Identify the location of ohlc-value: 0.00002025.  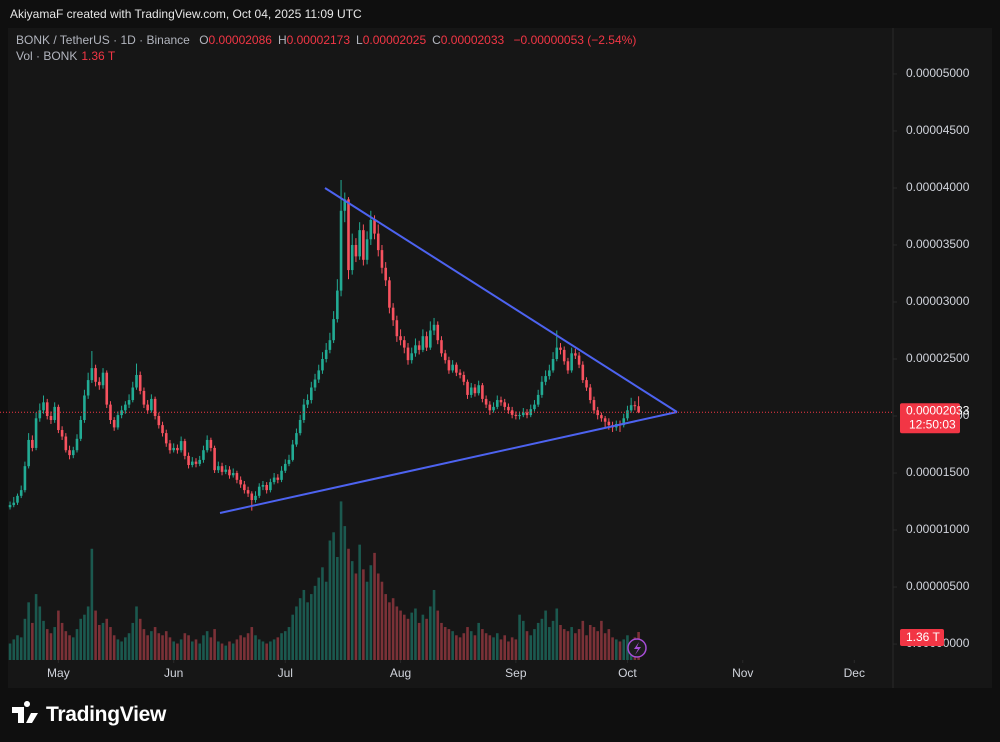
(394, 40).